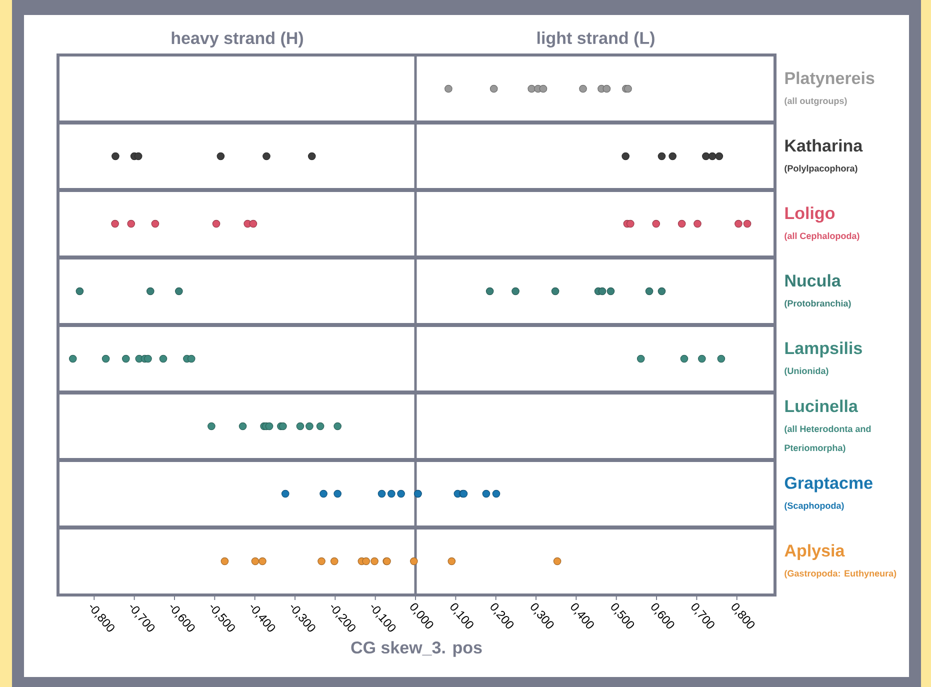 The height and width of the screenshot is (687, 931). Describe the element at coordinates (829, 80) in the screenshot. I see `y-tick-label: Platynereis` at that location.